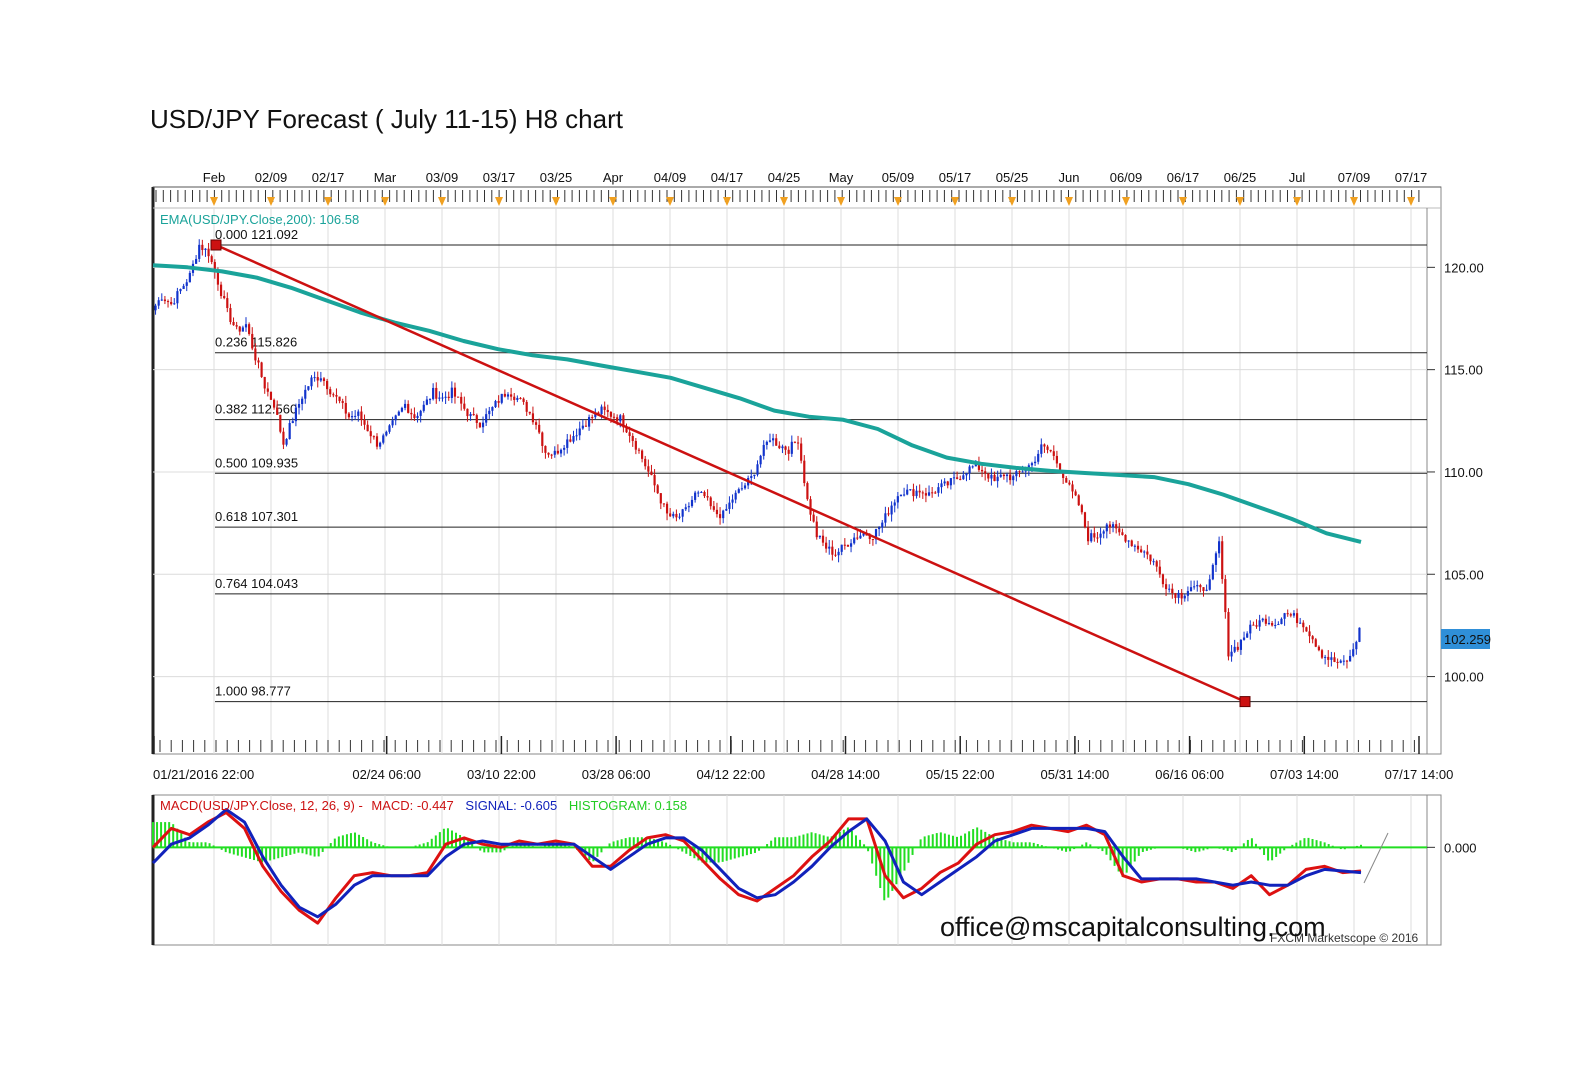 The height and width of the screenshot is (1069, 1572). What do you see at coordinates (898, 177) in the screenshot?
I see `top-axis-label: 05/09` at bounding box center [898, 177].